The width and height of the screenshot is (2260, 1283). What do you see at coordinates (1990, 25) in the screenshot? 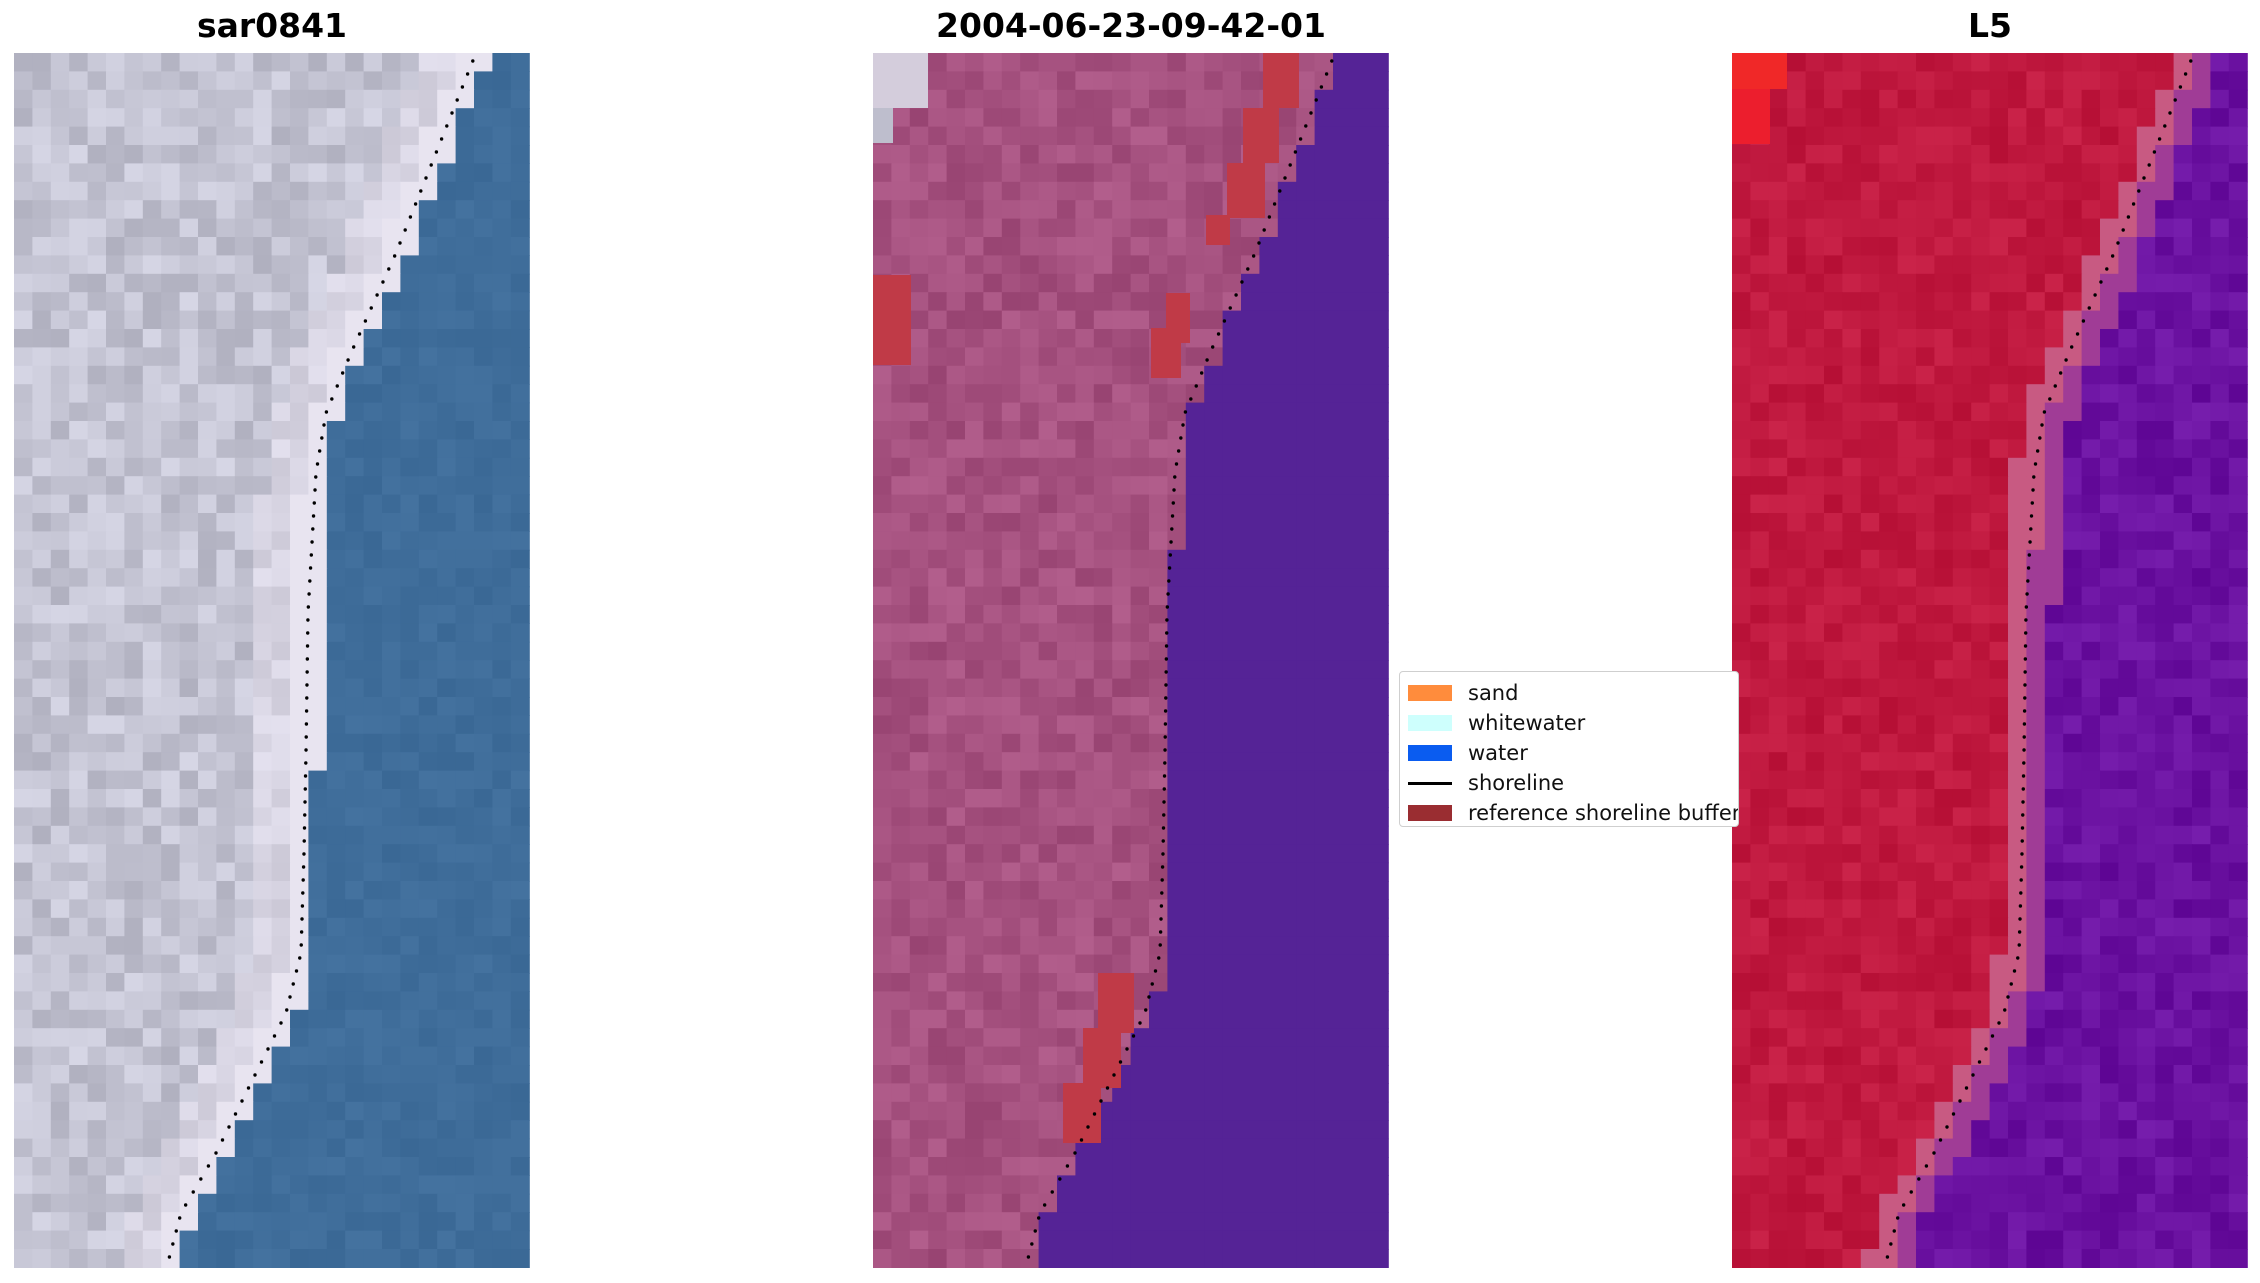
I see `panel-title-index: L5` at bounding box center [1990, 25].